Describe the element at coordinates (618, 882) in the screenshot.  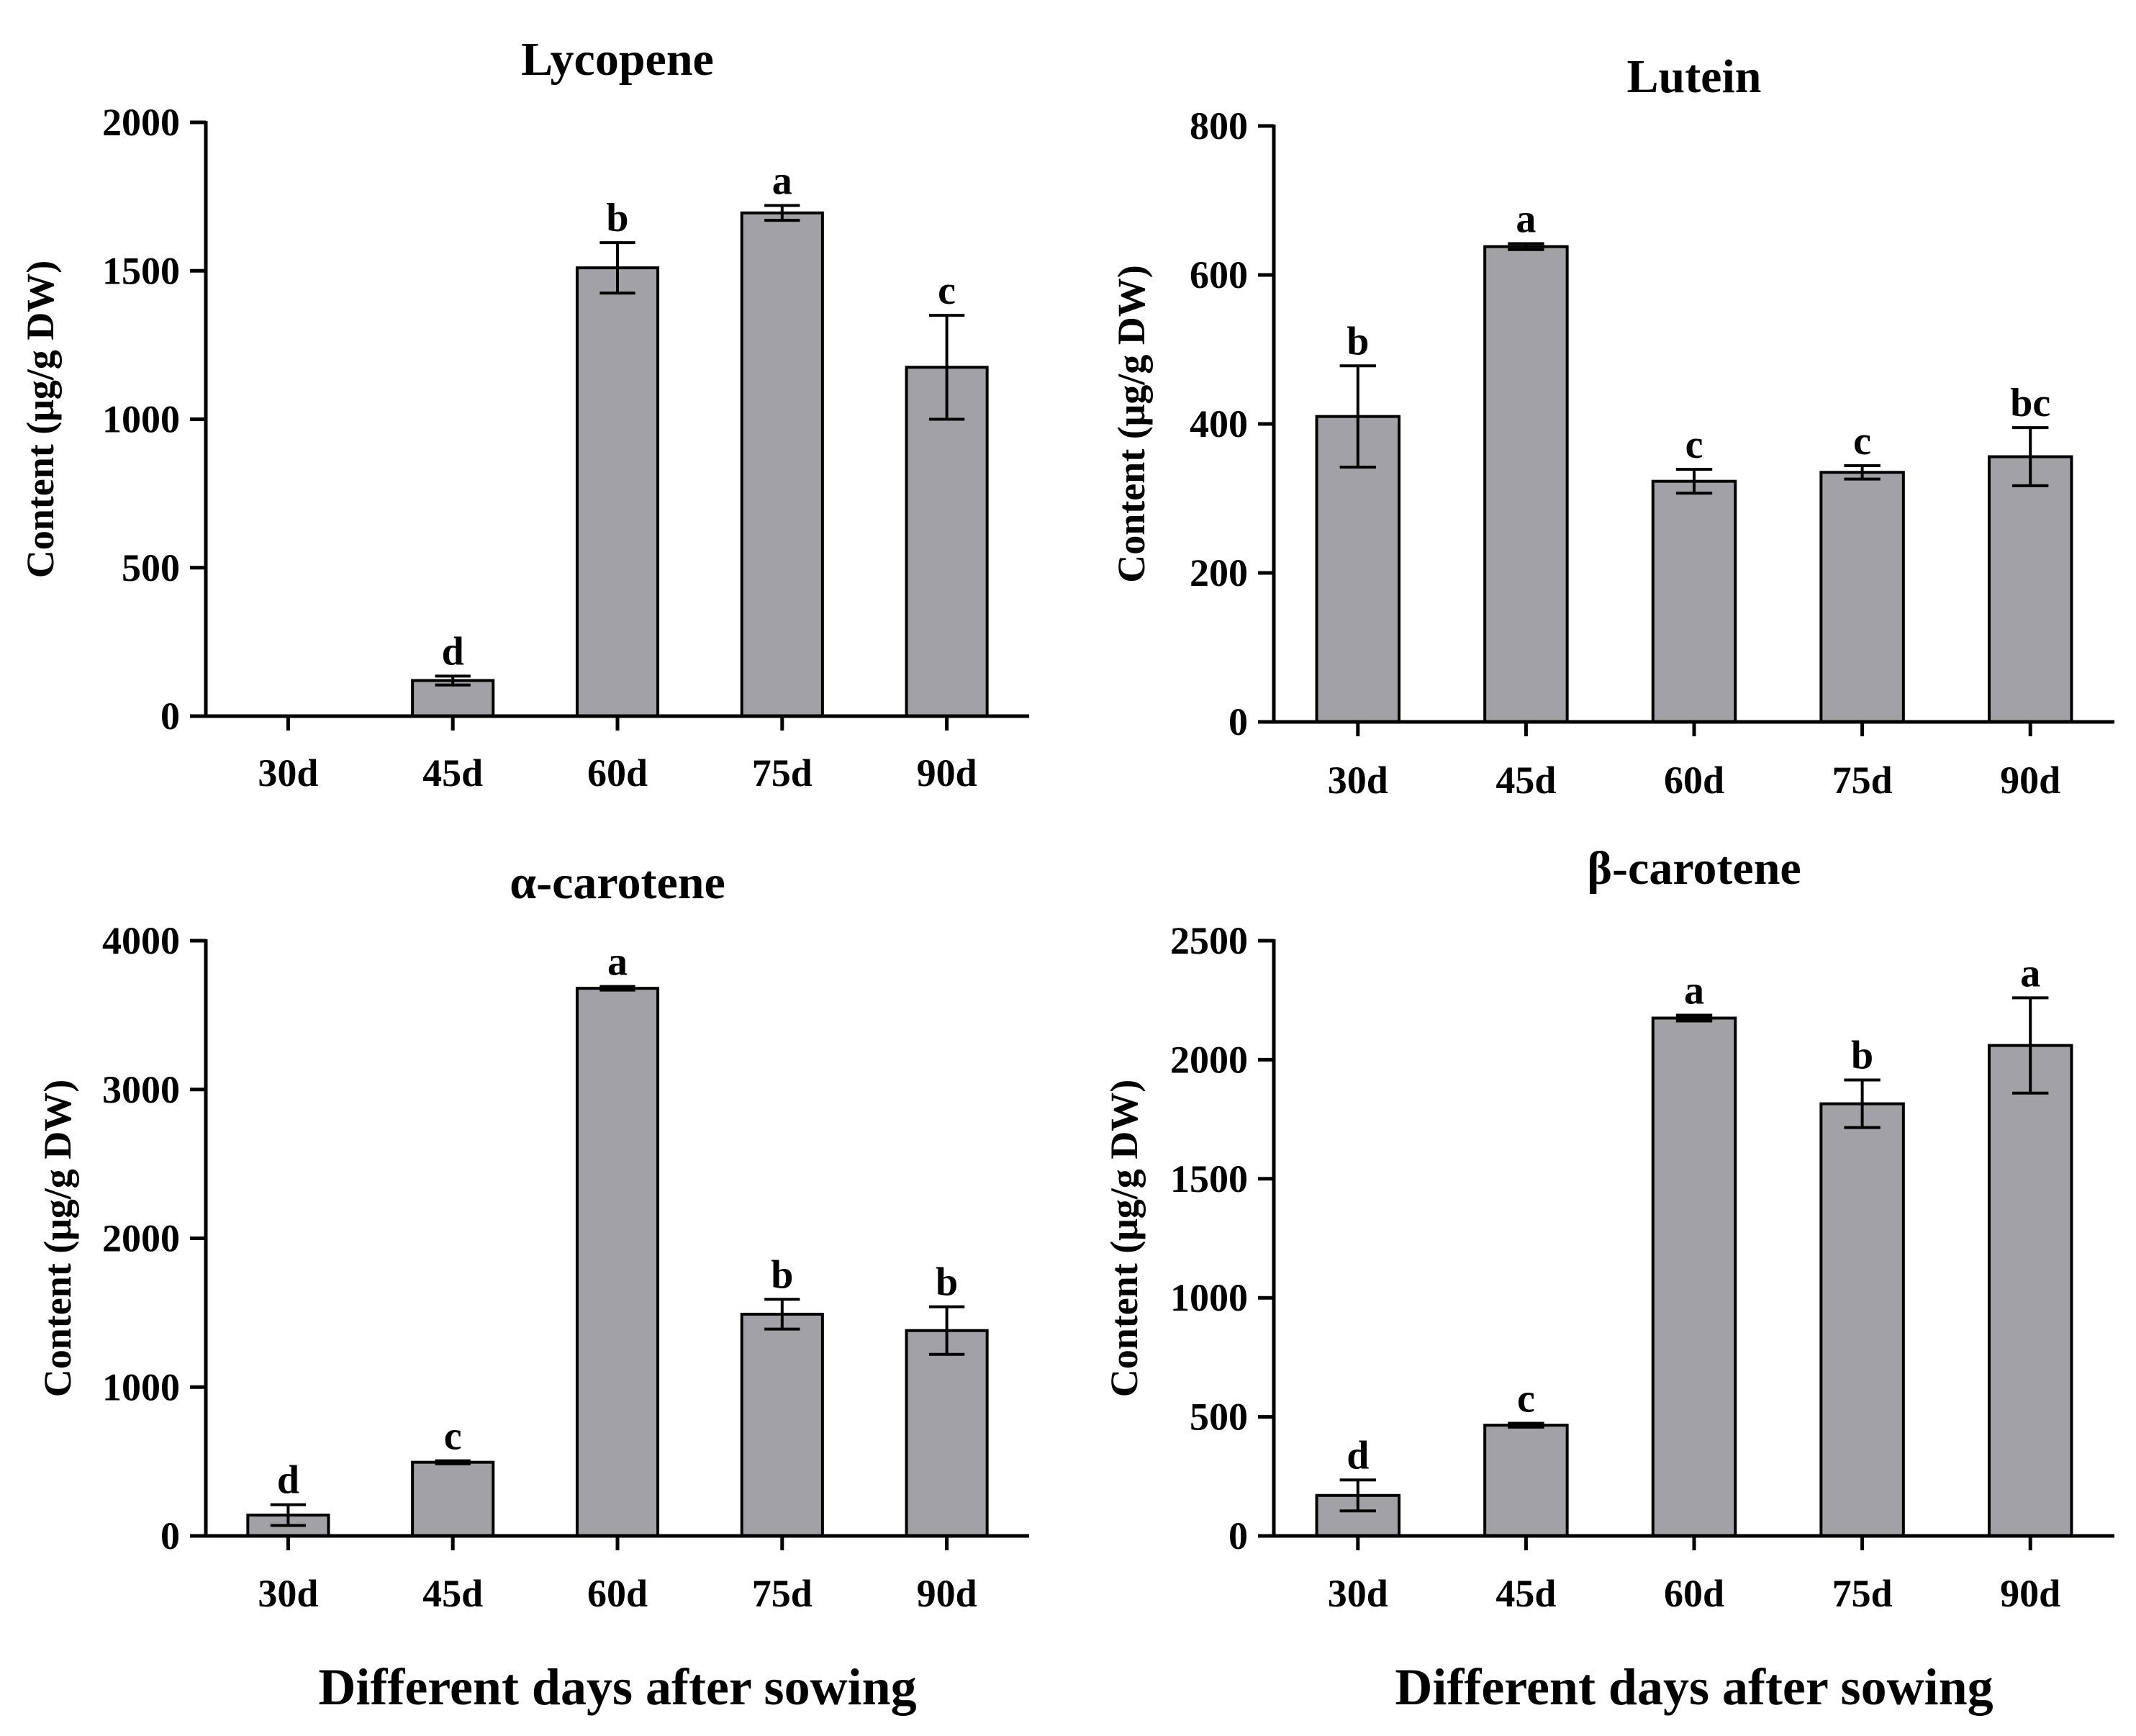
I see `chart-title: α-carotene` at that location.